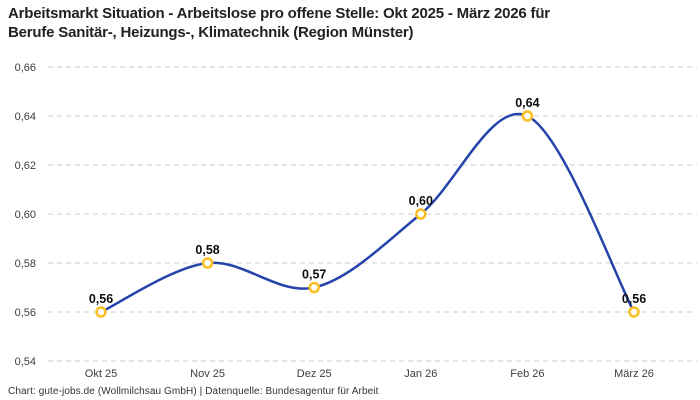 This screenshot has height=400, width=700. What do you see at coordinates (527, 374) in the screenshot?
I see `x-axis-tick-label: Feb 26` at bounding box center [527, 374].